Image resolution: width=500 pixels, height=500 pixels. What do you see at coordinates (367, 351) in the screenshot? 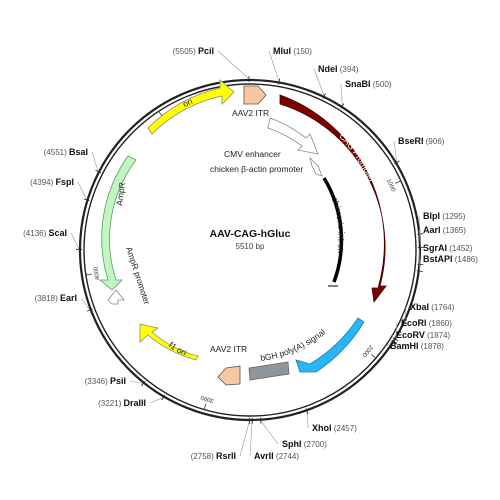
I see `tick-label: 2000` at bounding box center [367, 351].